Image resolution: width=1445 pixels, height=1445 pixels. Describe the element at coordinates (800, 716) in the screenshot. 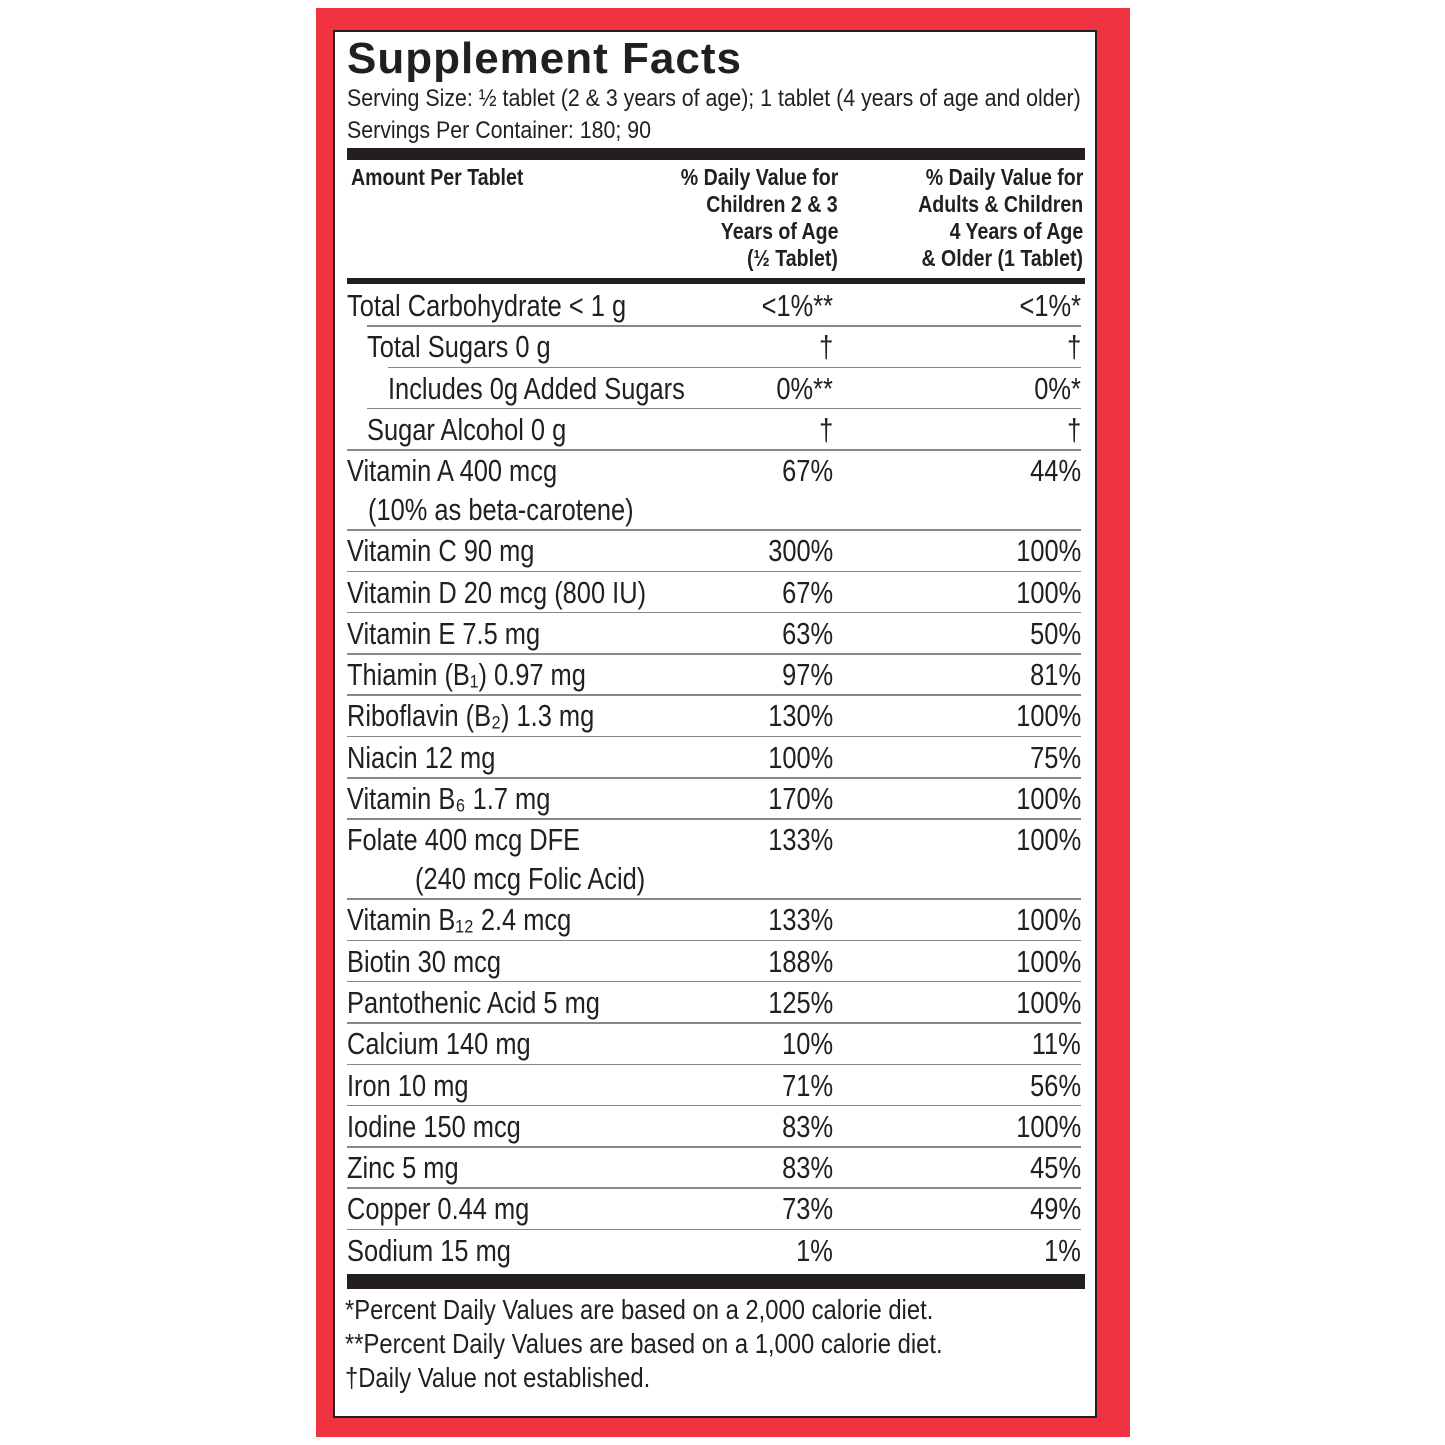

I see `children-dv: 130%` at that location.